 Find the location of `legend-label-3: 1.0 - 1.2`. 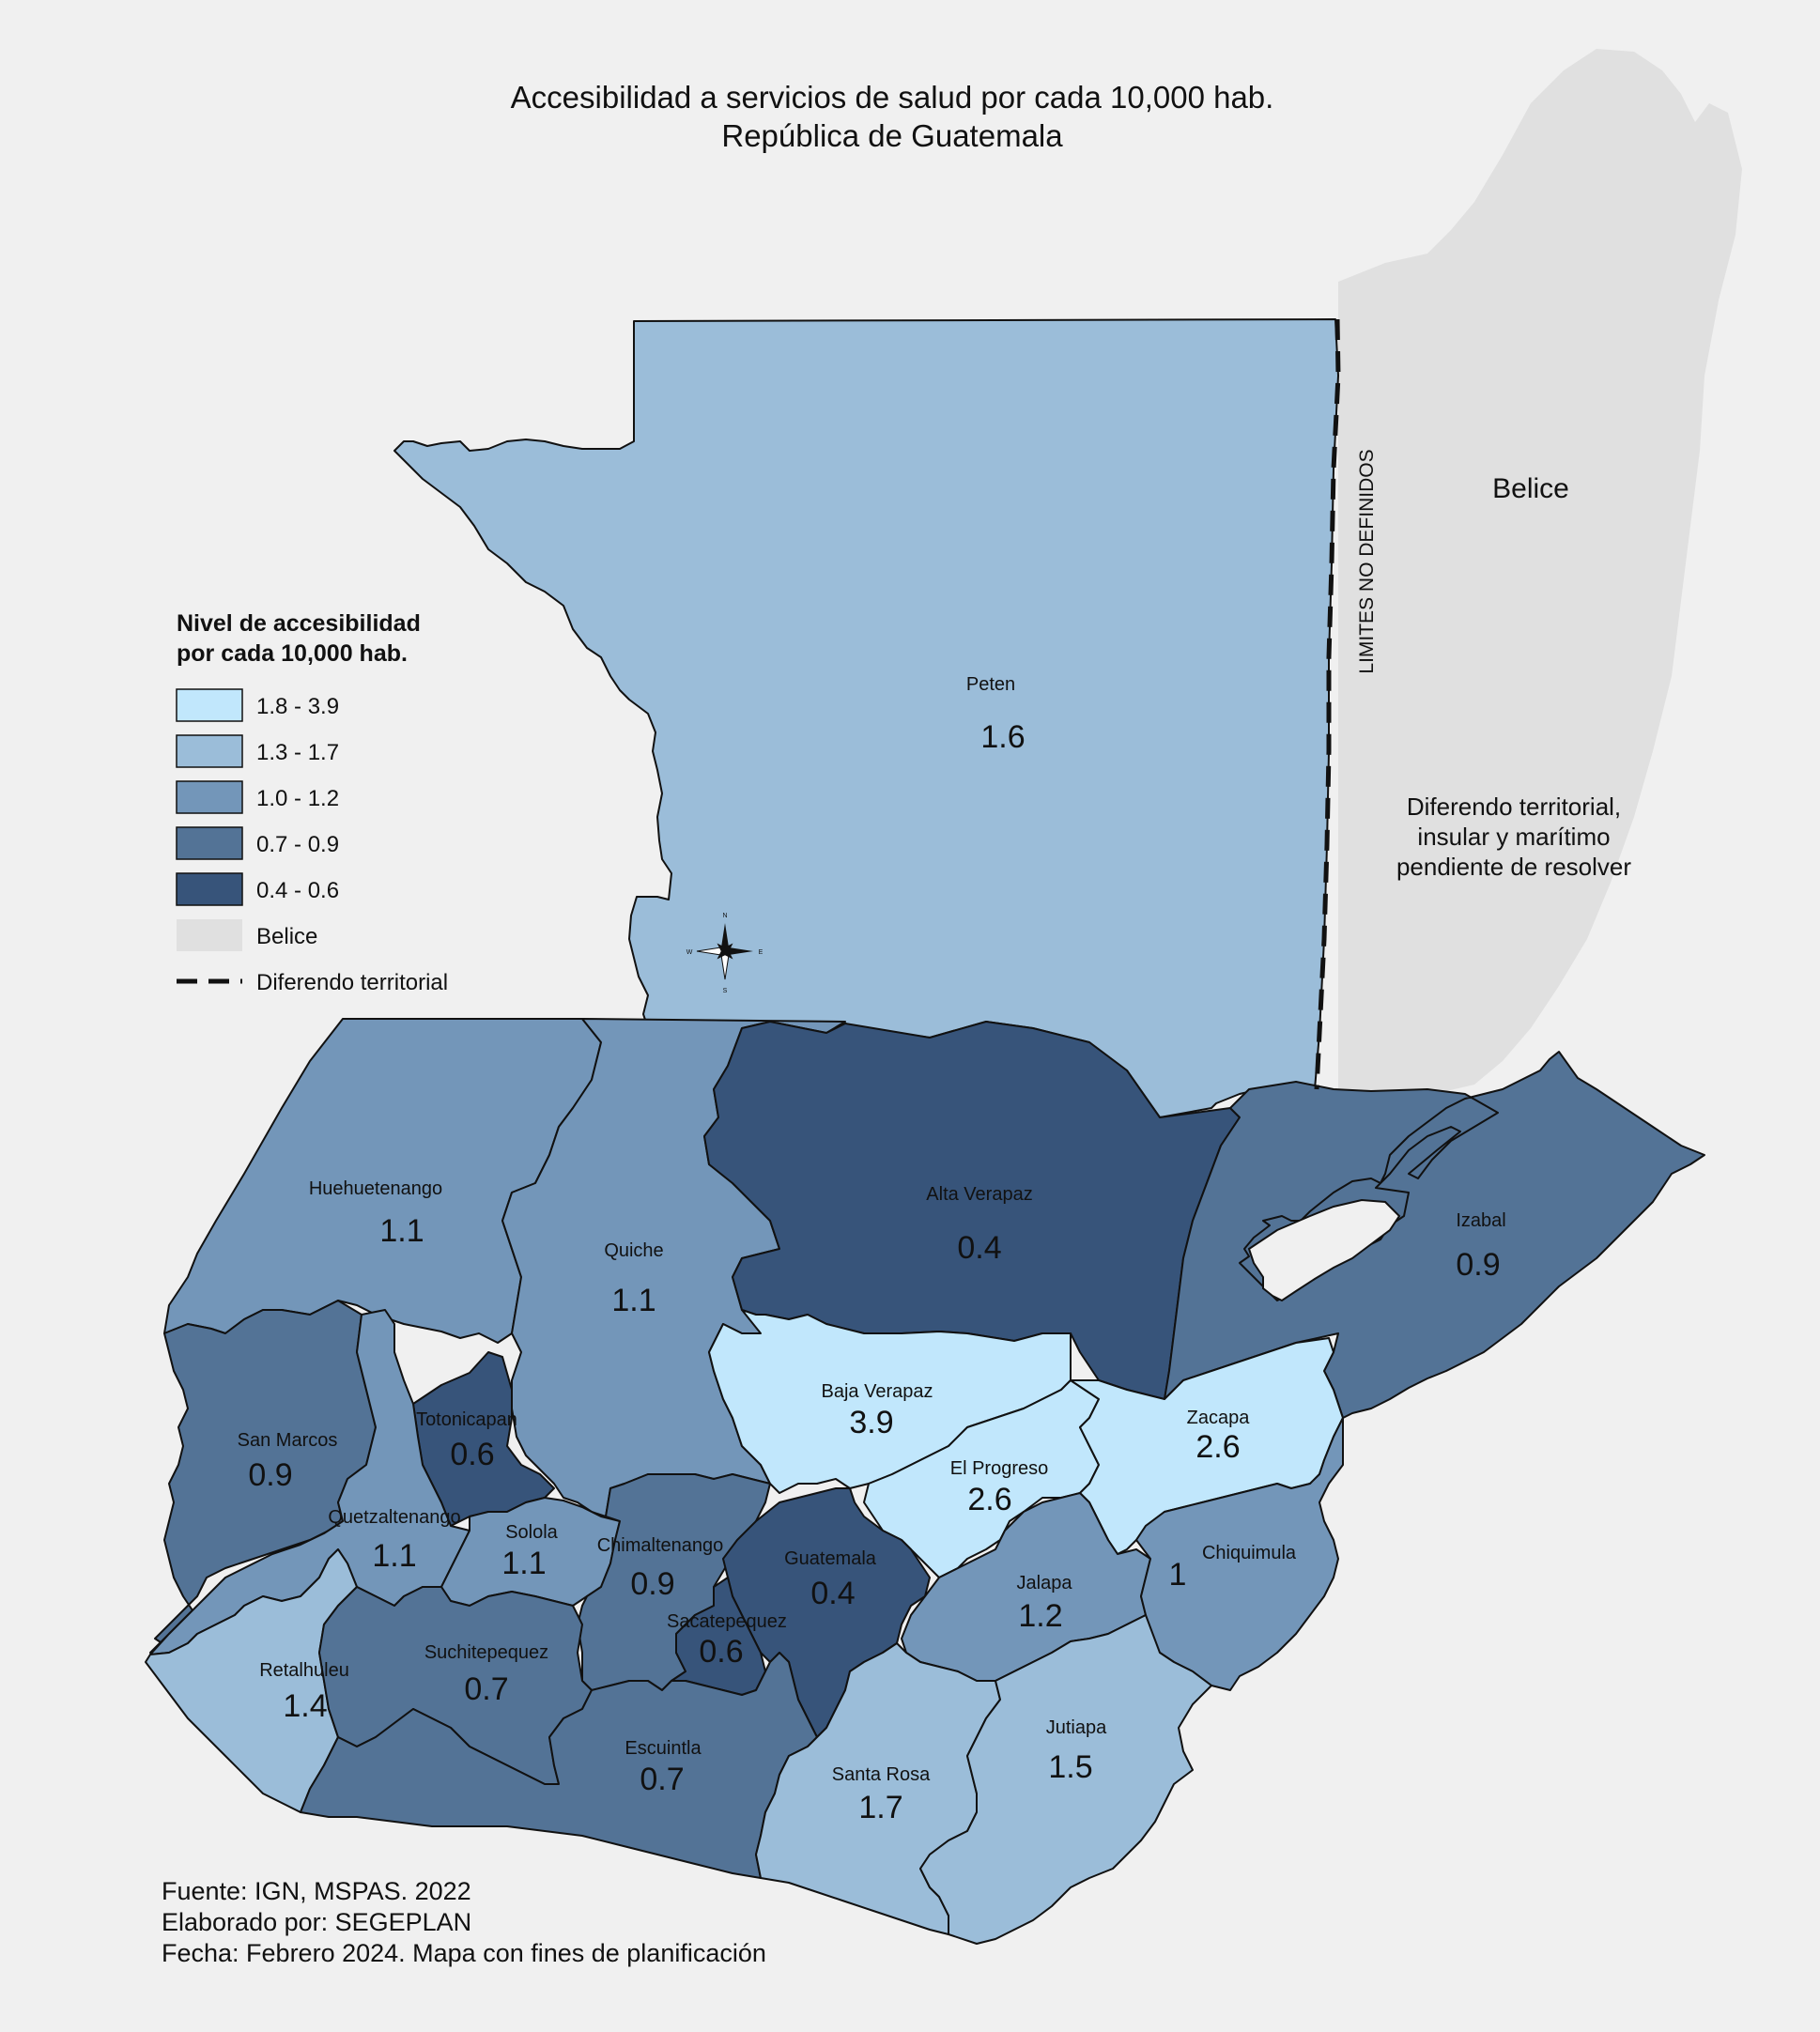

legend-label-3: 1.0 - 1.2 is located at coordinates (297, 799).